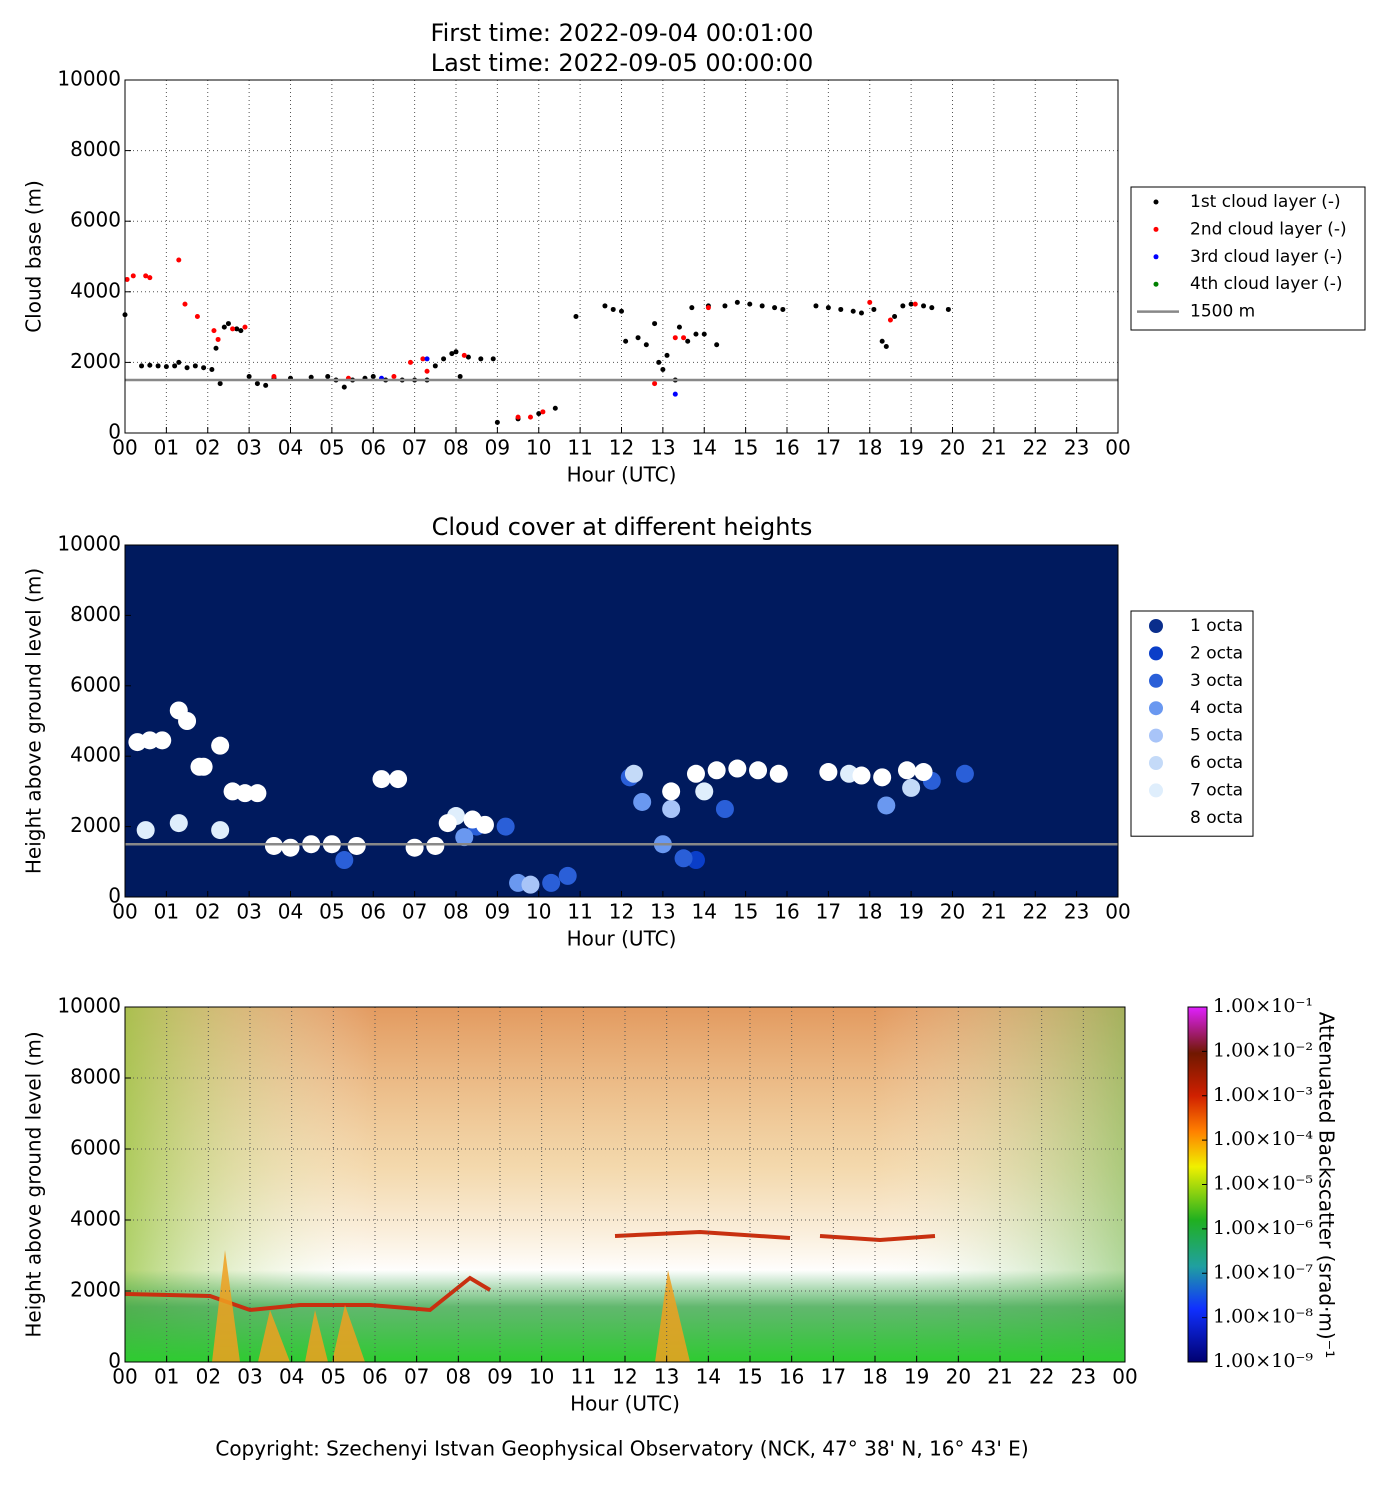 The image size is (1400, 1504). What do you see at coordinates (1216, 708) in the screenshot?
I see `legend-label: 4 octa` at bounding box center [1216, 708].